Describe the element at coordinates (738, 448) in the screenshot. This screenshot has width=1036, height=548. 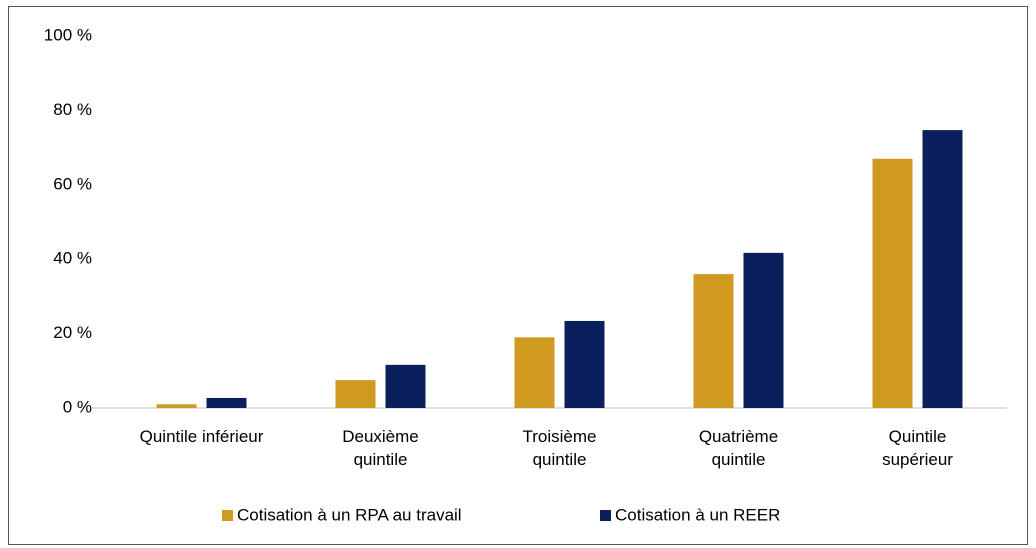
I see `x-tick-label: Quatrième quintile` at that location.